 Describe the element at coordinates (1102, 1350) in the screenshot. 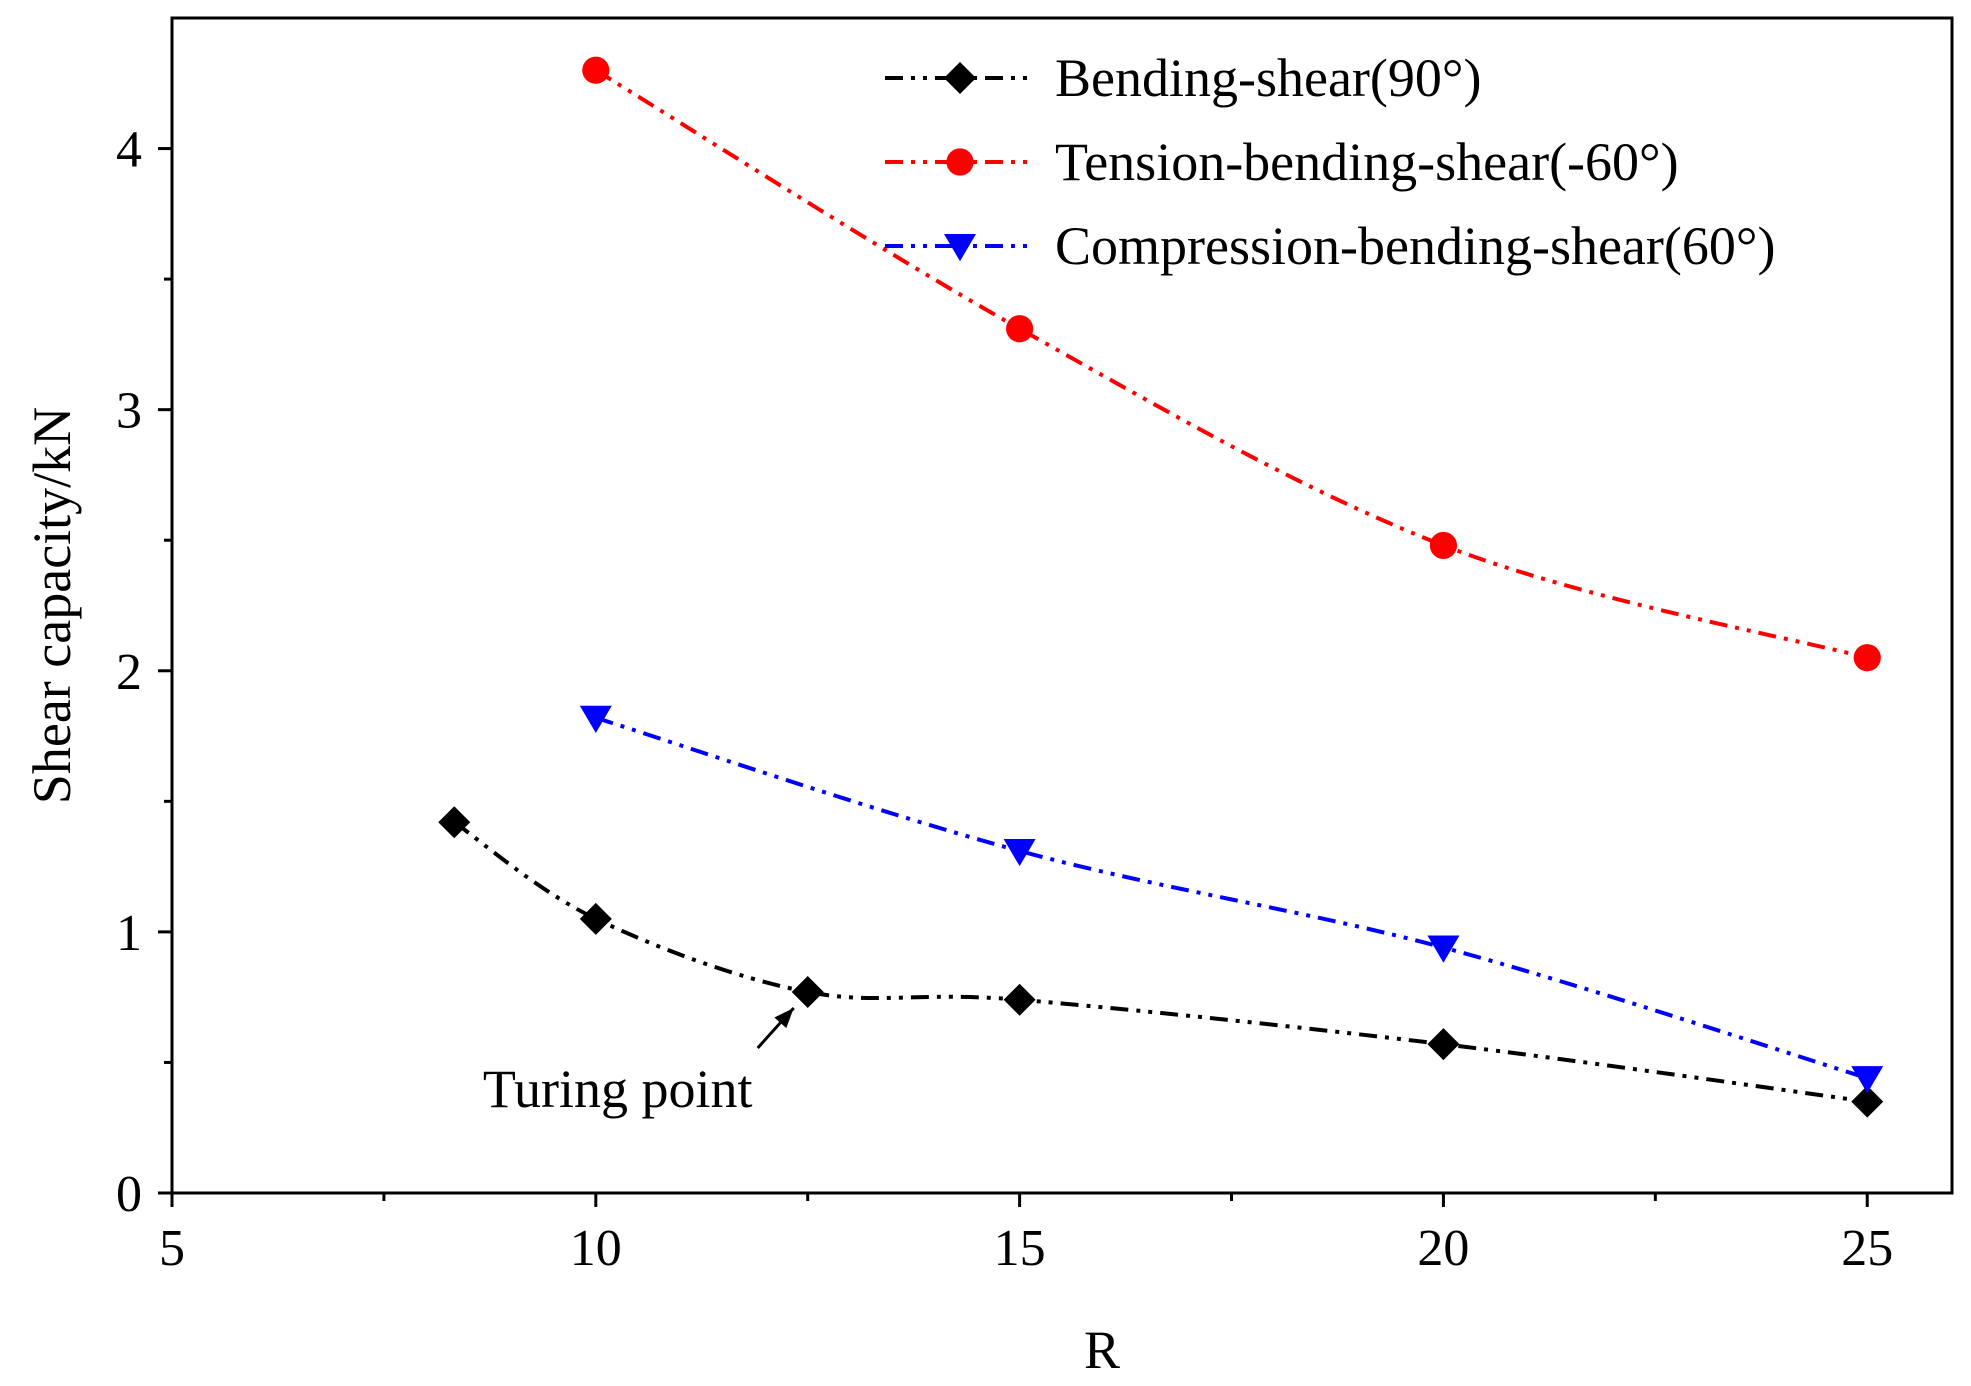

I see `x-axis-title: R` at that location.